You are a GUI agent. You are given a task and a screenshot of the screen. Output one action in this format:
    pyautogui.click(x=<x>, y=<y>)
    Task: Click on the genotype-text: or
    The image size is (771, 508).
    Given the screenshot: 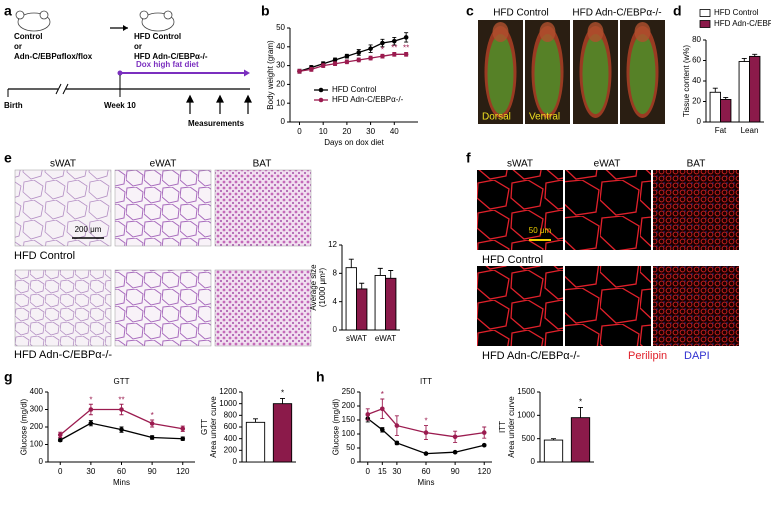 What is the action you would take?
    pyautogui.click(x=138, y=46)
    